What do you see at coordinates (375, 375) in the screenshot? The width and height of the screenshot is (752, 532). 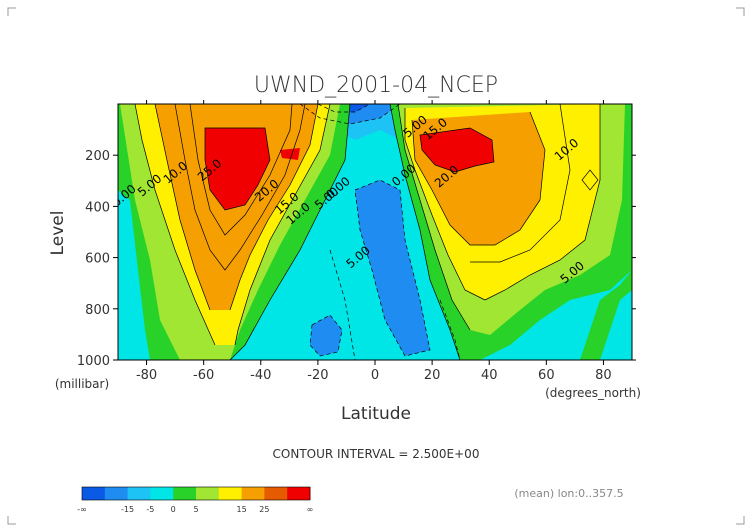 I see `x-tick-label: 0` at bounding box center [375, 375].